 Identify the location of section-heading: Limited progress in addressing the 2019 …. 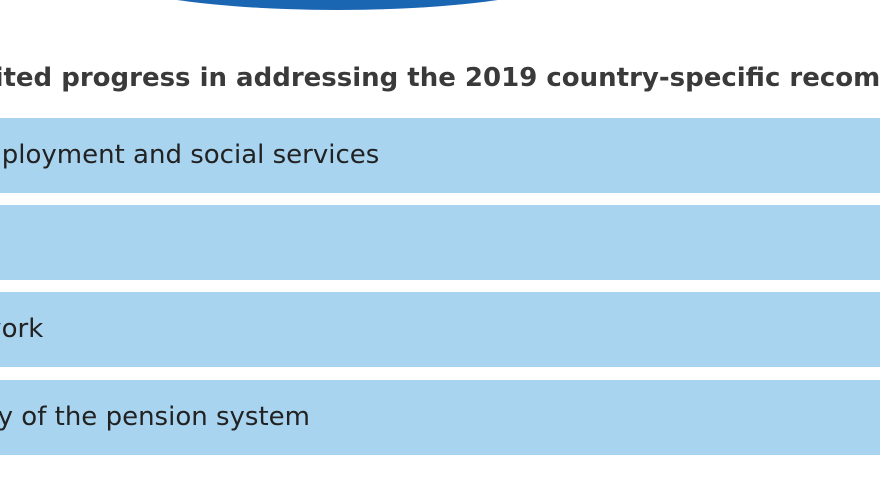
(440, 78).